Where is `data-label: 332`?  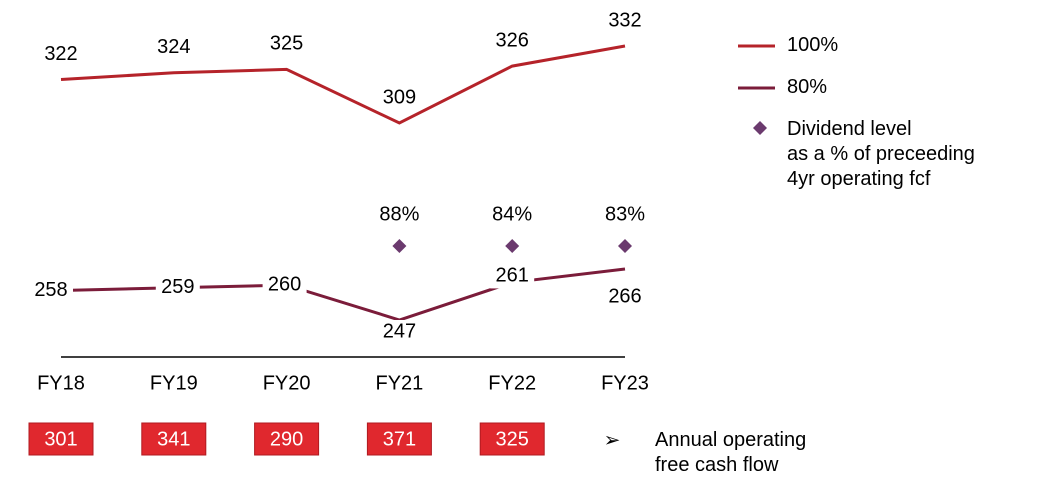 data-label: 332 is located at coordinates (624, 20).